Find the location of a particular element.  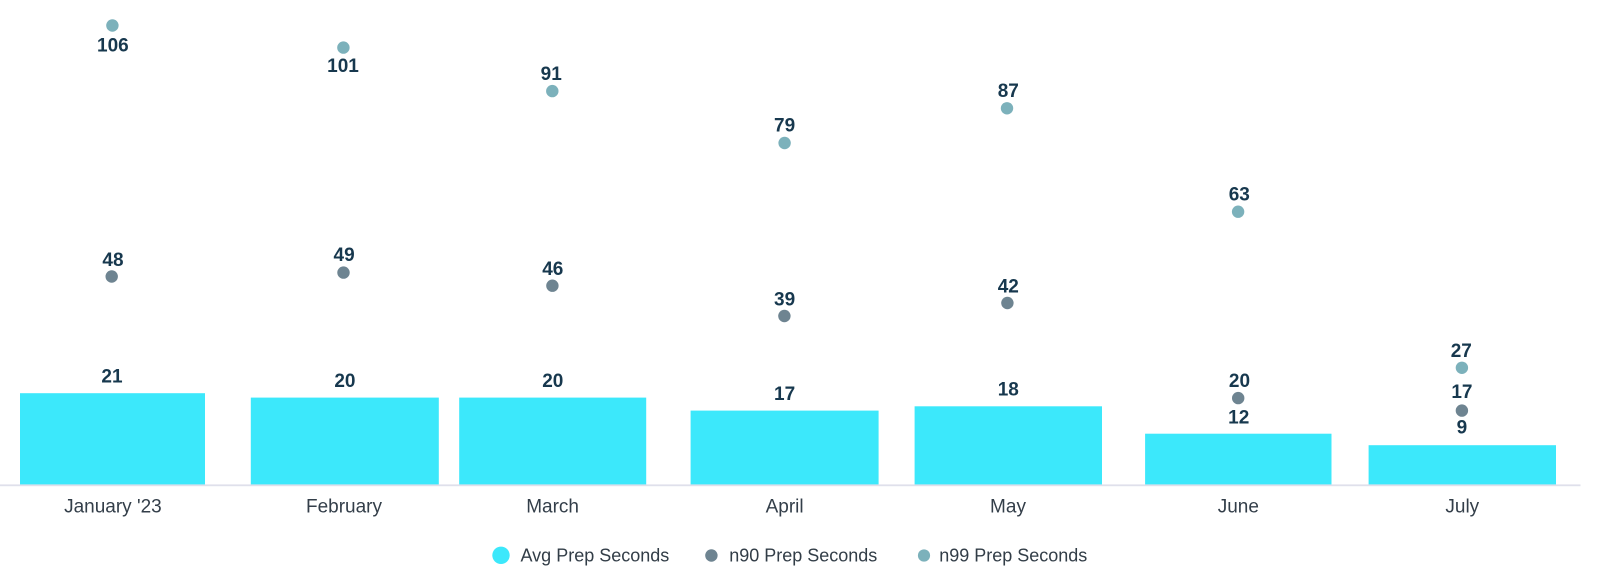

svg-text: July is located at coordinates (1462, 507).